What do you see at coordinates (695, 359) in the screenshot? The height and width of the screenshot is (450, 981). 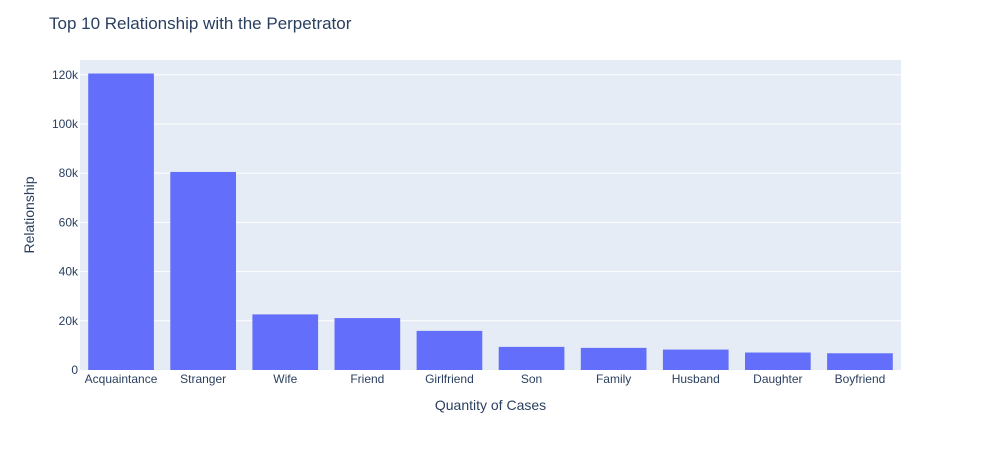 I see `bar-husband` at bounding box center [695, 359].